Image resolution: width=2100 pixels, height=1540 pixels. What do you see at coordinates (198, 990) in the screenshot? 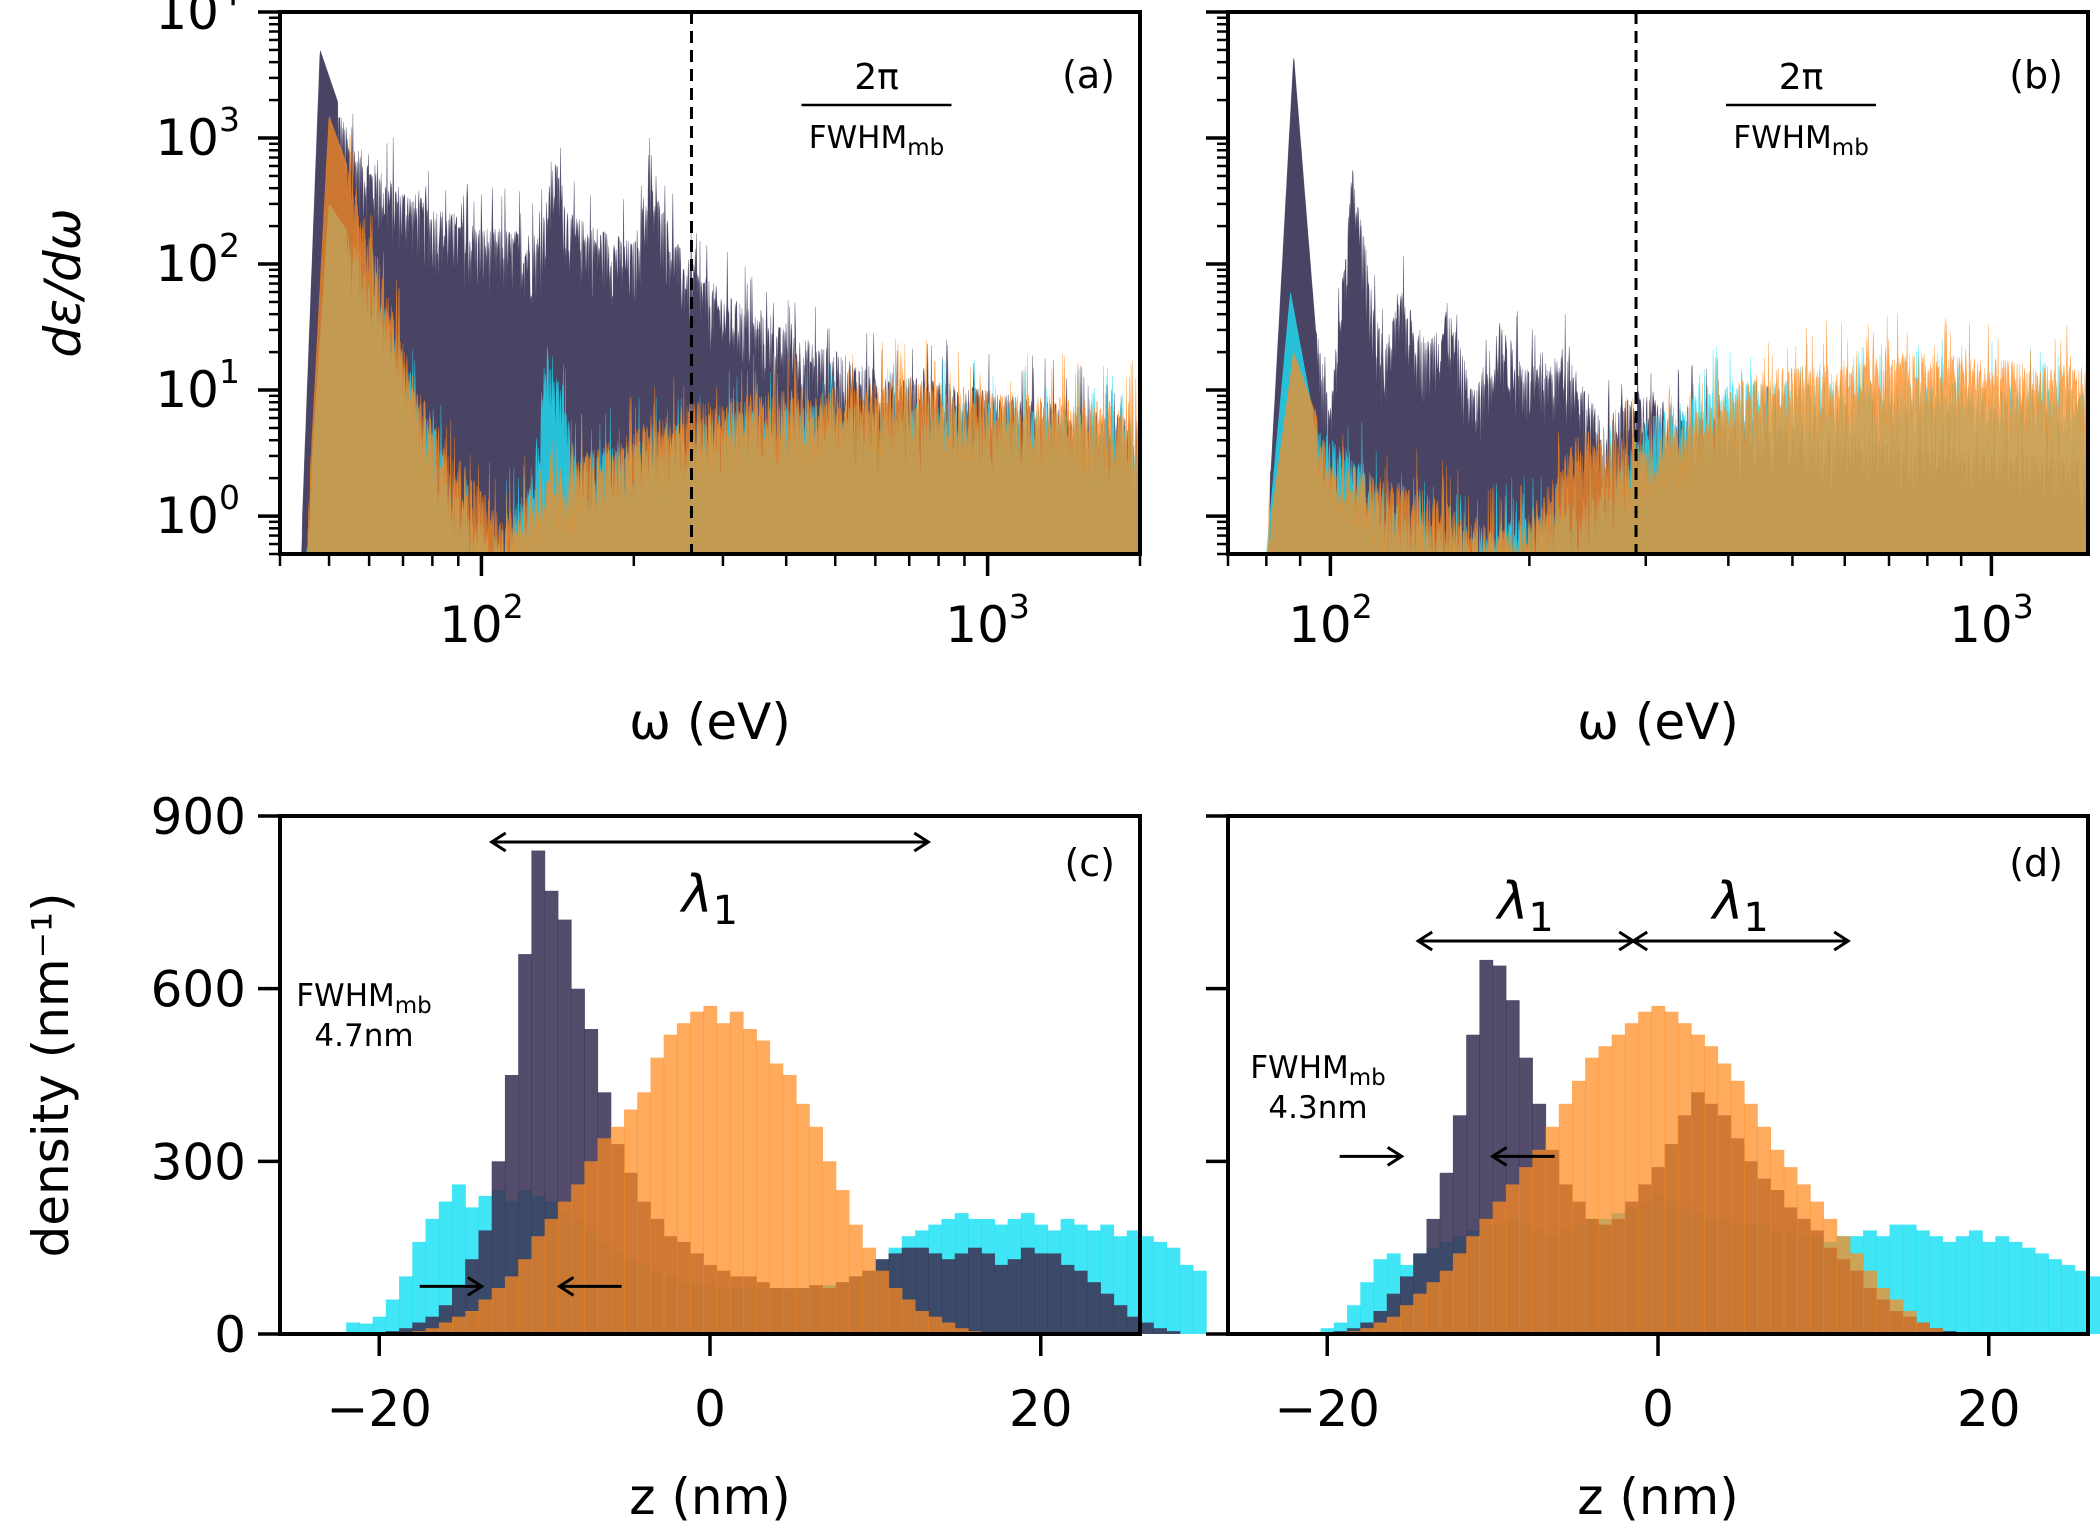
I see `y-tick-label: 600` at bounding box center [198, 990].